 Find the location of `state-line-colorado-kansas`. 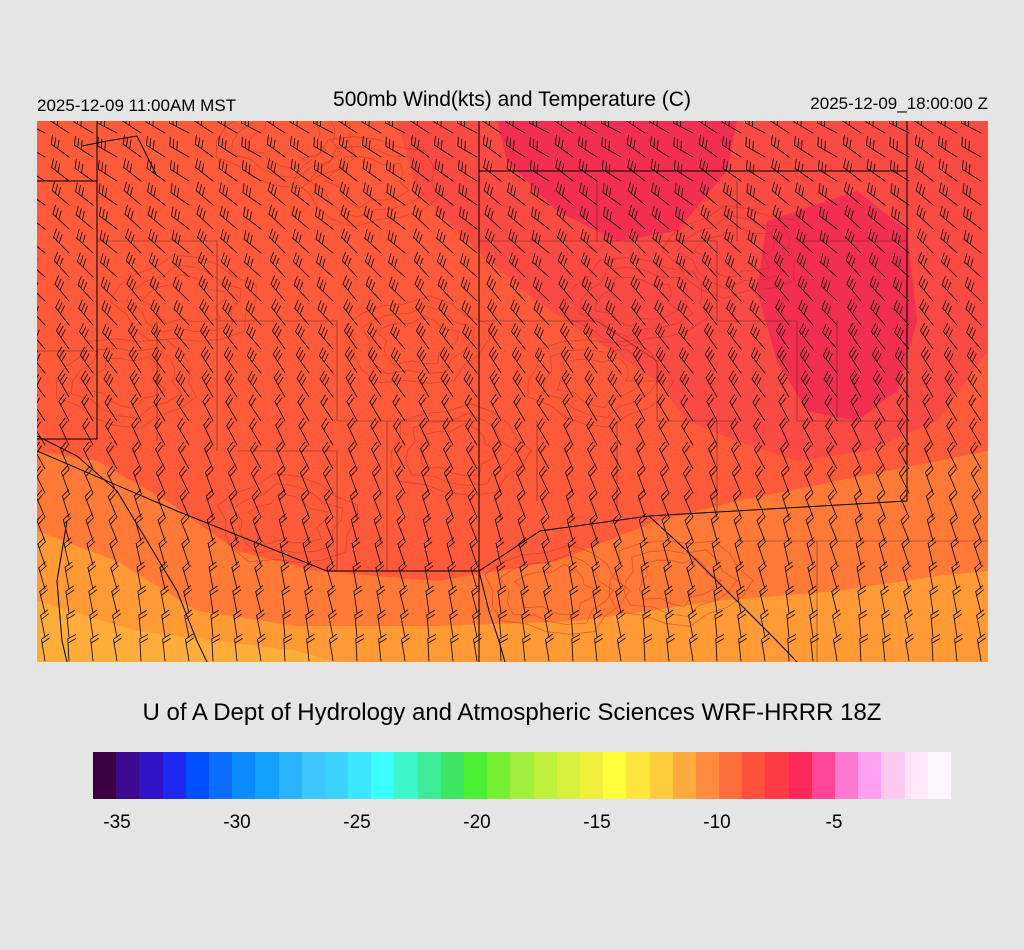

state-line-colorado-kansas is located at coordinates (778, 319).